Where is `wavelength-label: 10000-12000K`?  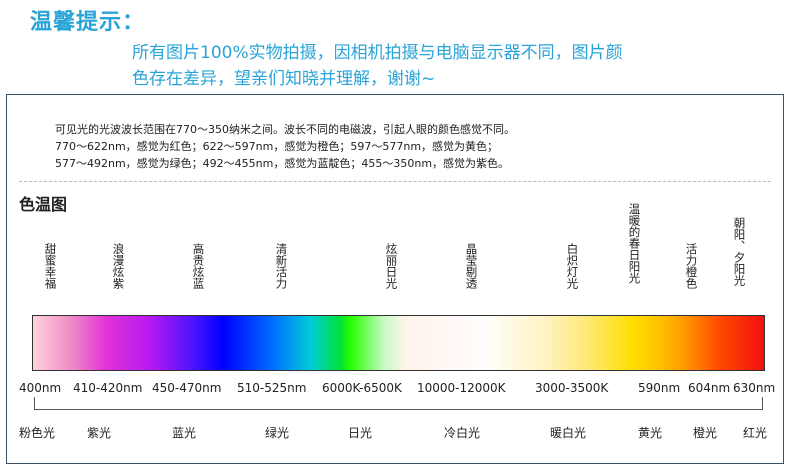 wavelength-label: 10000-12000K is located at coordinates (461, 388).